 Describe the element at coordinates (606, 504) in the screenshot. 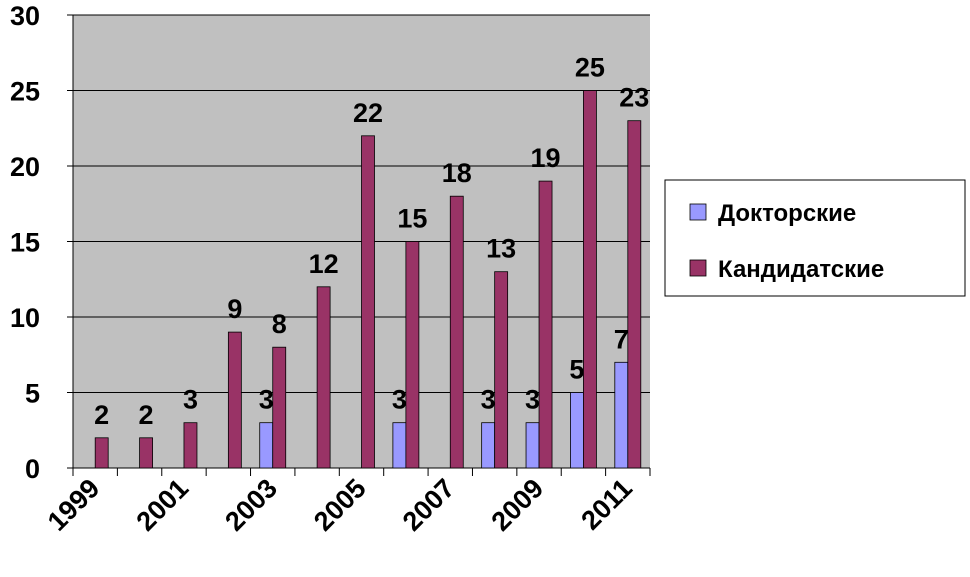

I see `x-tick-label: 2011` at that location.